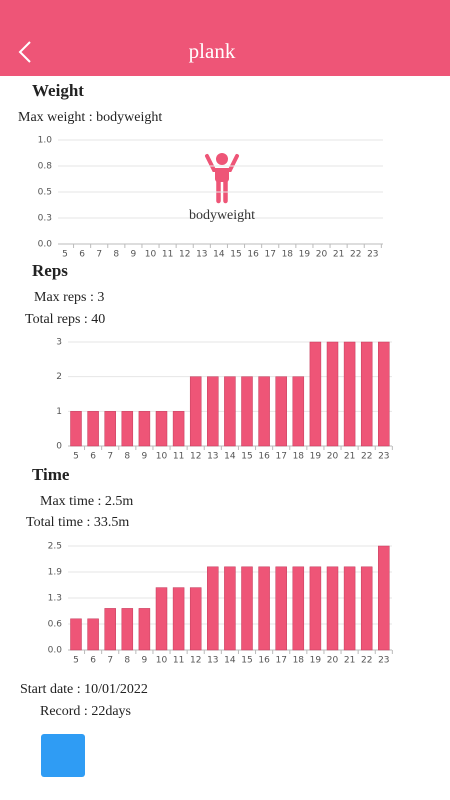  I want to click on header-bar, so click(225, 38).